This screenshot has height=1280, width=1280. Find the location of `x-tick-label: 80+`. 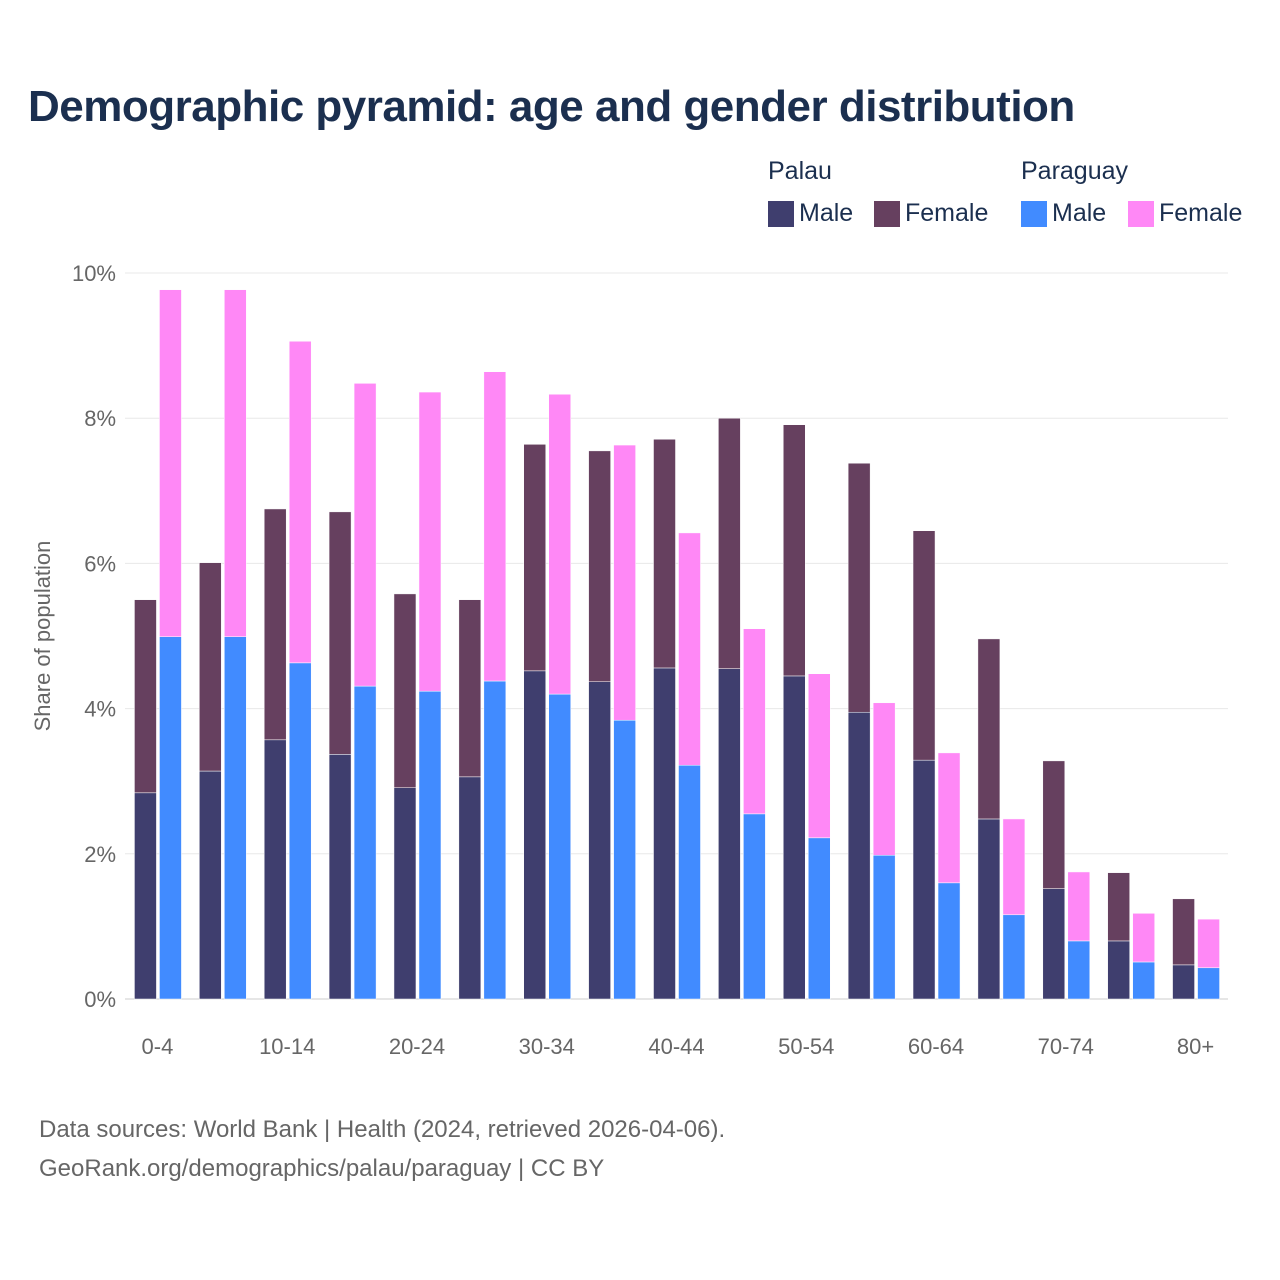

x-tick-label: 80+ is located at coordinates (1195, 1046).